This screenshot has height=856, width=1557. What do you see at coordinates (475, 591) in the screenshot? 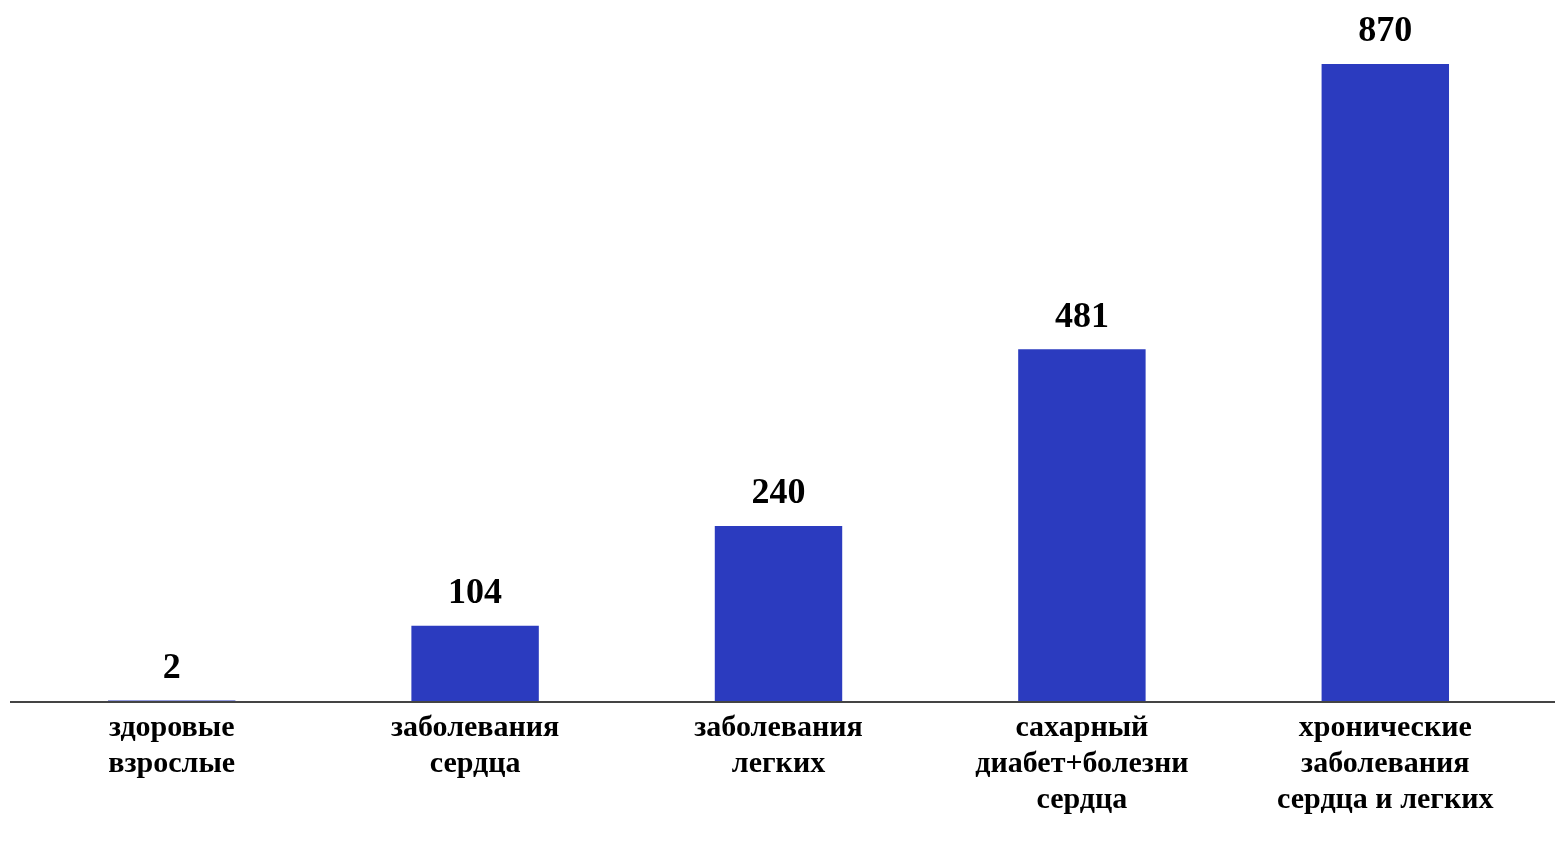
I see `data-label: 104` at bounding box center [475, 591].